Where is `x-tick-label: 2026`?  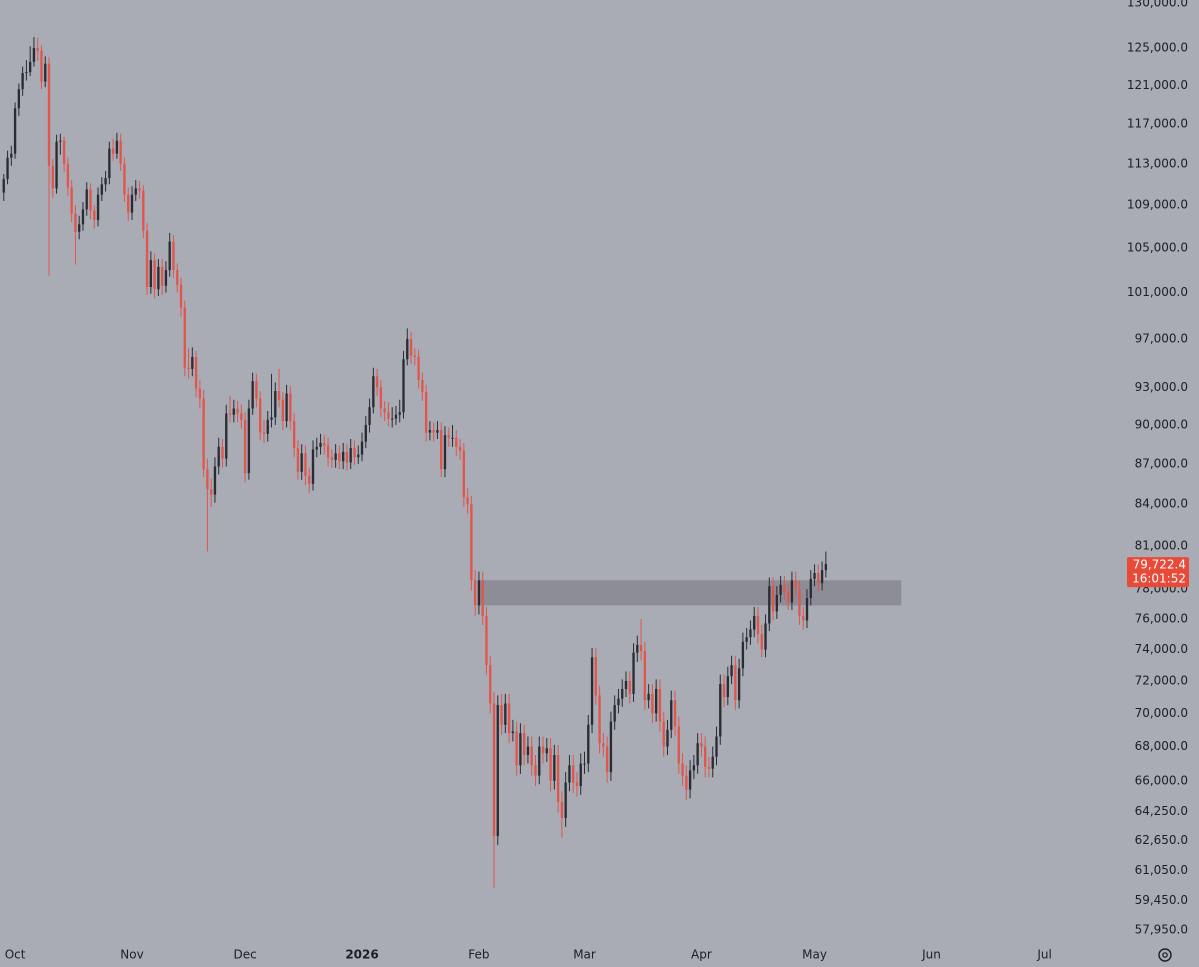 x-tick-label: 2026 is located at coordinates (361, 955).